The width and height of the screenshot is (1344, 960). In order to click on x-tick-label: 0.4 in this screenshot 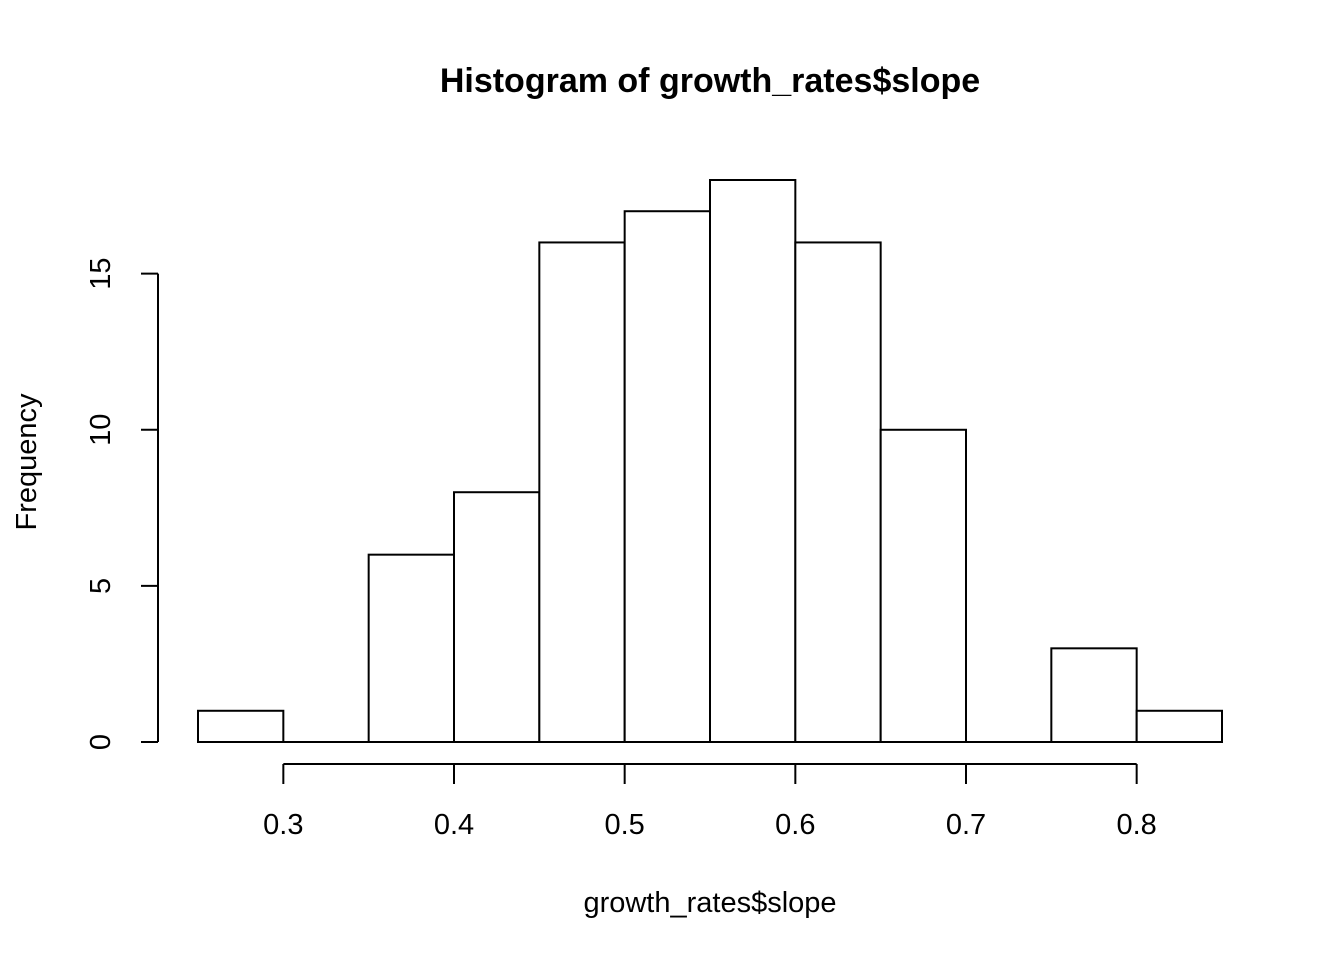, I will do `click(454, 825)`.